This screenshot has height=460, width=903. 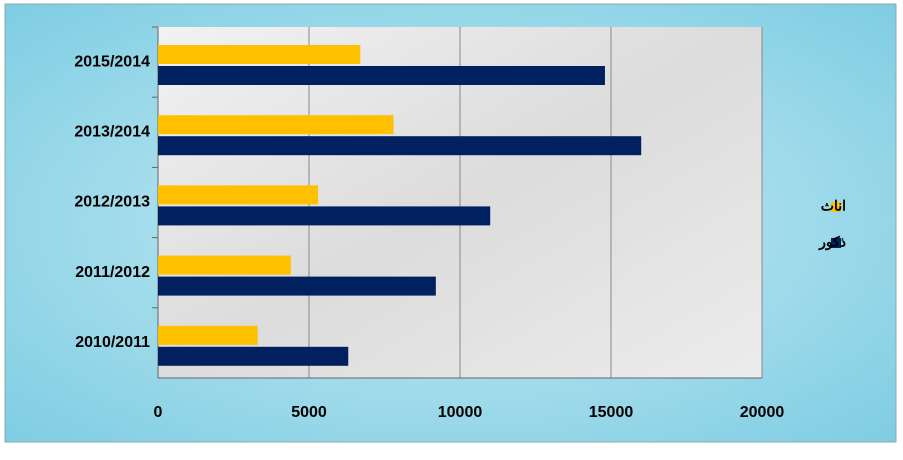 What do you see at coordinates (112, 132) in the screenshot?
I see `y-tick-label: 2013/2014` at bounding box center [112, 132].